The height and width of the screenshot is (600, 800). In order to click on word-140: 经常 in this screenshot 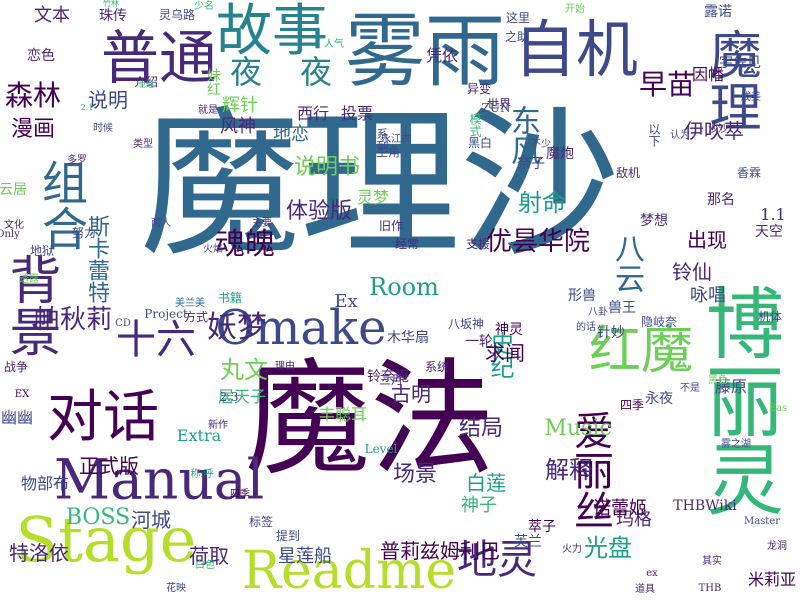, I will do `click(407, 244)`.